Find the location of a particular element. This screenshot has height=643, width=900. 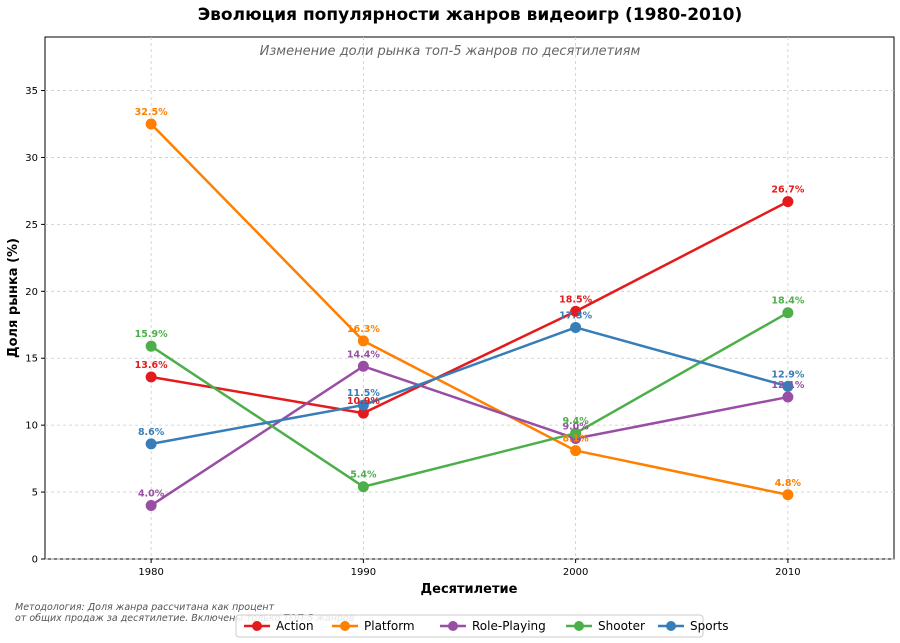

legend-label: Action is located at coordinates (295, 626).